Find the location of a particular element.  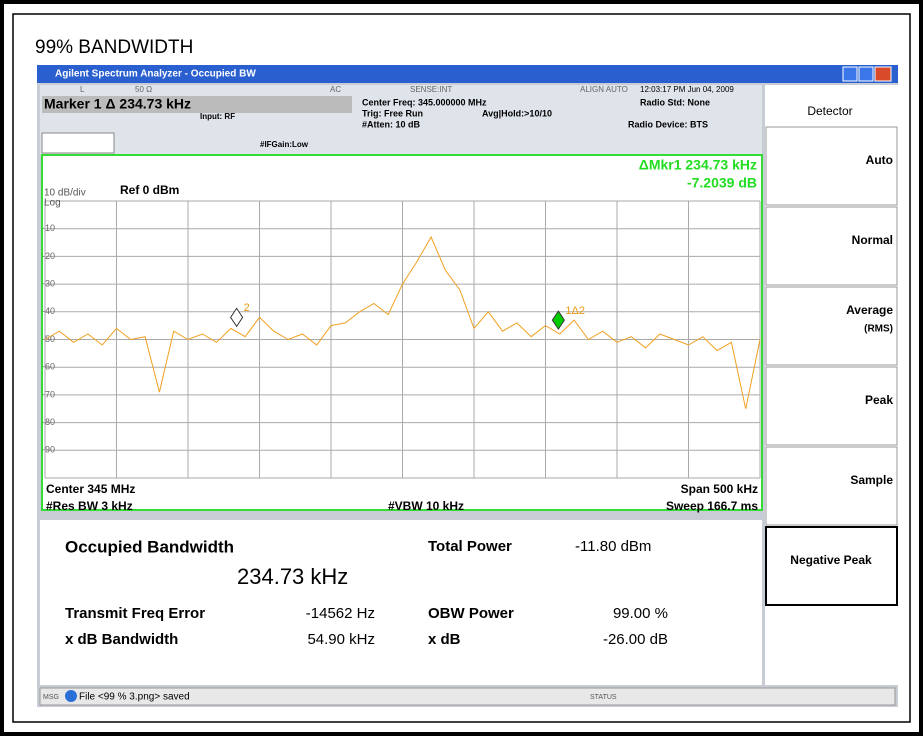

label: x dB Bandwidth is located at coordinates (121, 639).